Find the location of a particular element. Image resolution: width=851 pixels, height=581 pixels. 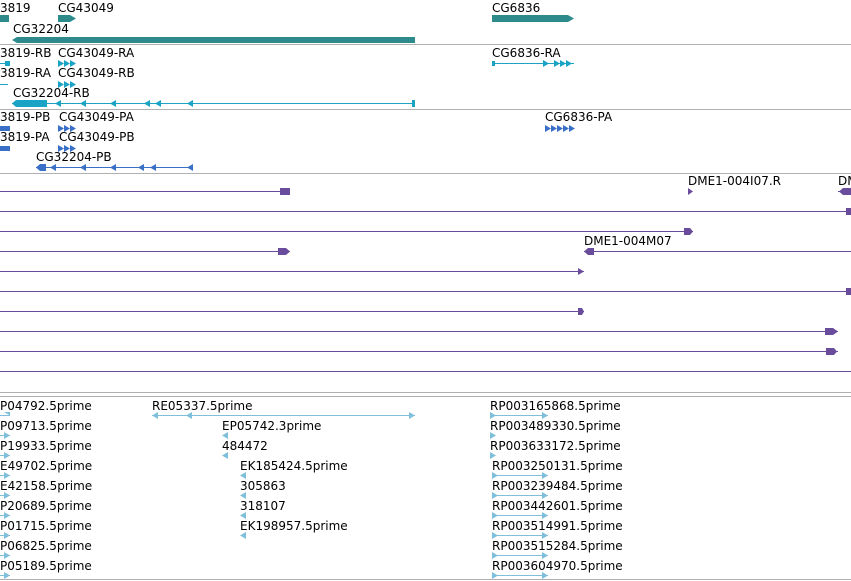

est-label-RE05337: RE05337.5prime is located at coordinates (202, 406).